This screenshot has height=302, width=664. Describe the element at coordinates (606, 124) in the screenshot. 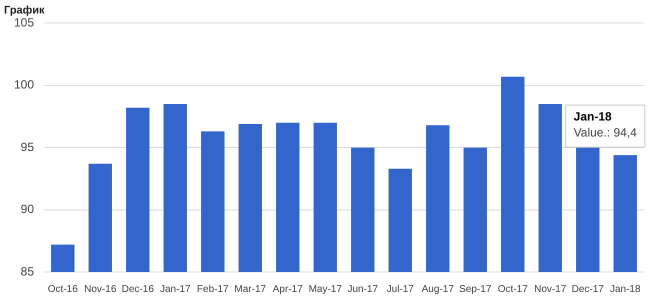

I see `annotation: Jan-18 Value.: 94,4` at that location.